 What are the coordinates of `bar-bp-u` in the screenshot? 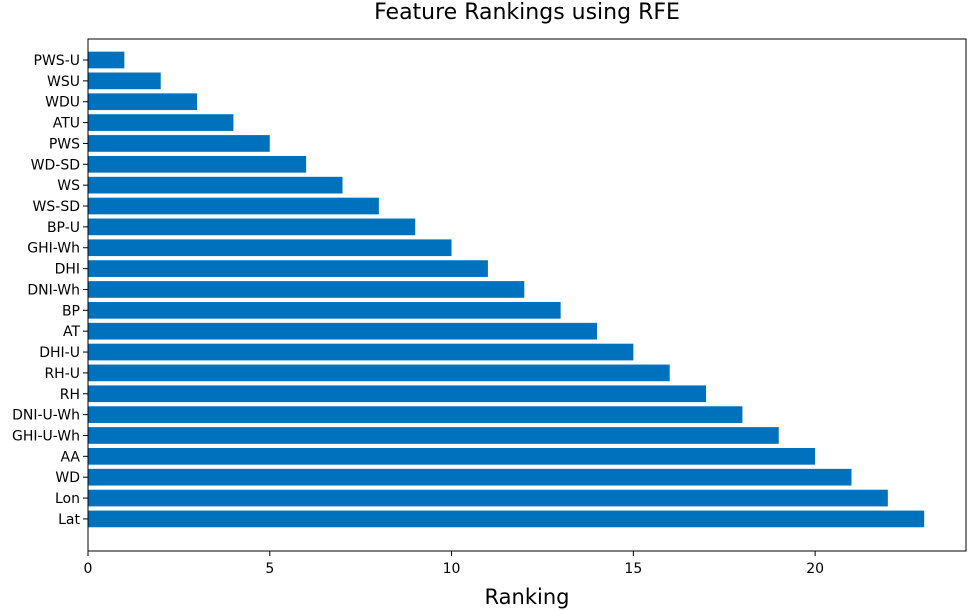 It's located at (252, 227).